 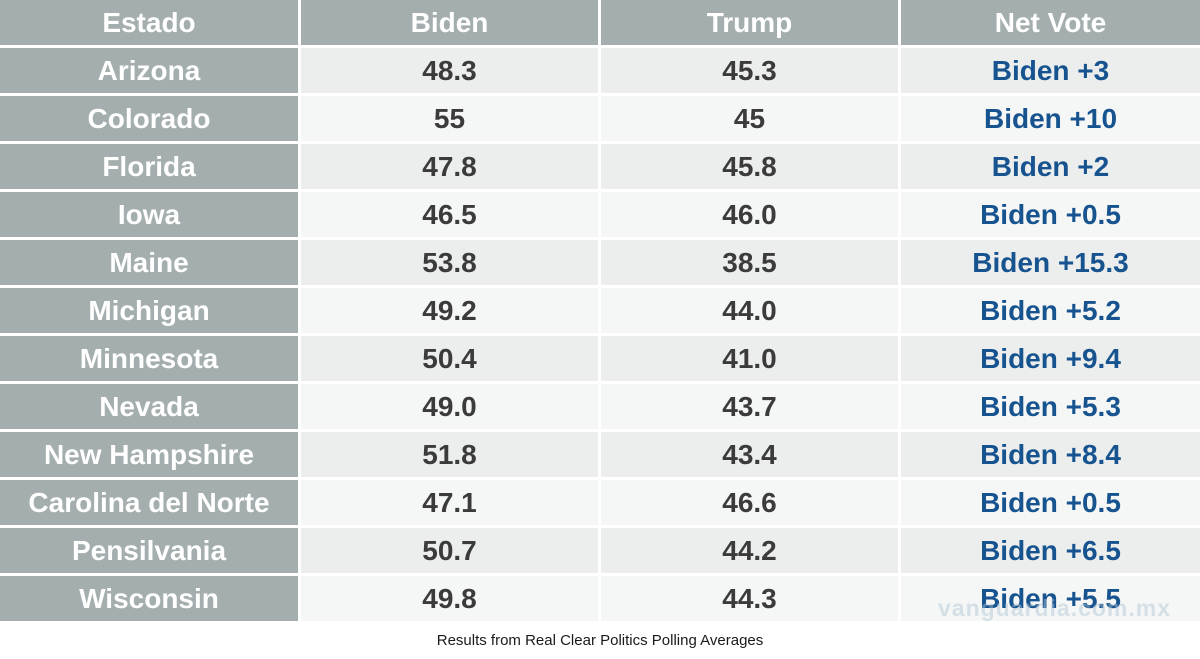 What do you see at coordinates (149, 358) in the screenshot?
I see `state-cell: Minnesota` at bounding box center [149, 358].